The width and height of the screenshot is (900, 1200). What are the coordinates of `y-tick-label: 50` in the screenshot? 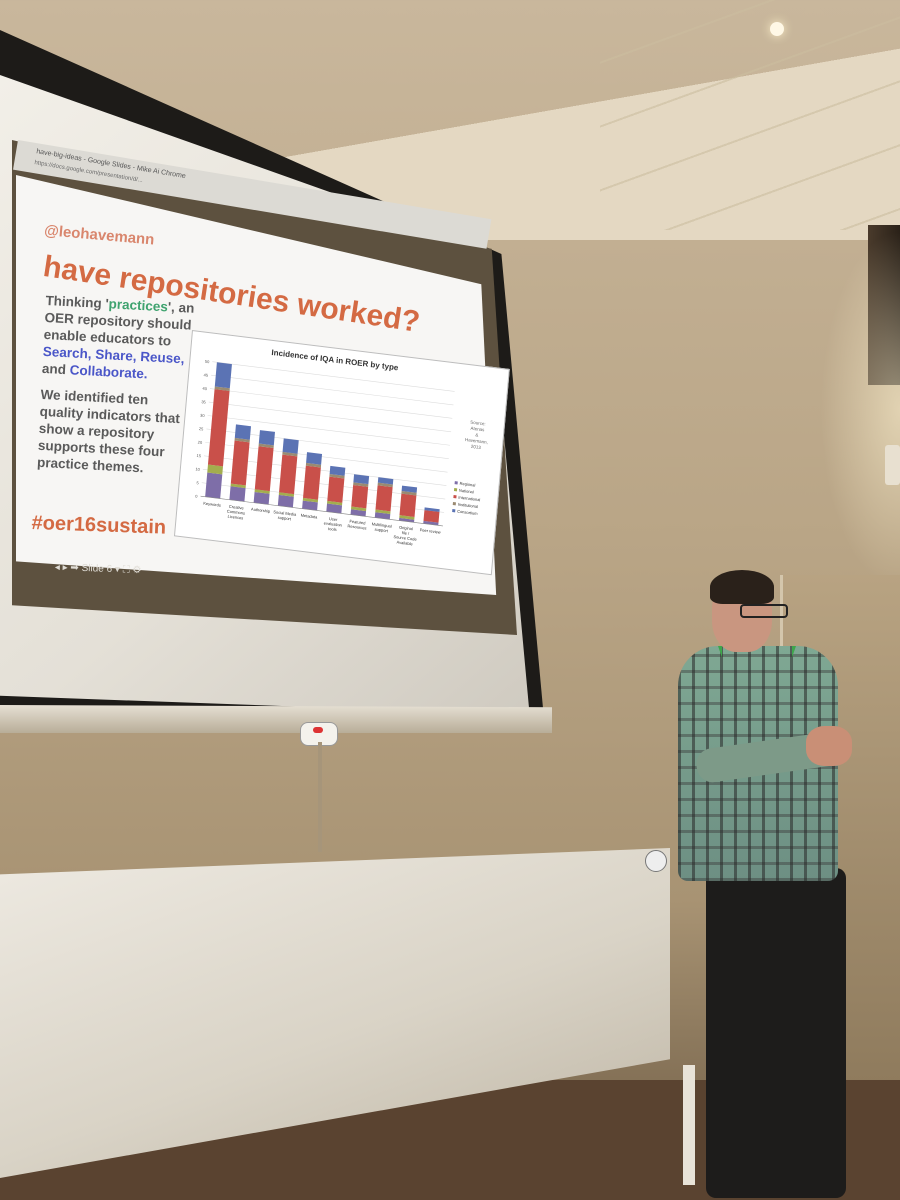 It's located at (208, 362).